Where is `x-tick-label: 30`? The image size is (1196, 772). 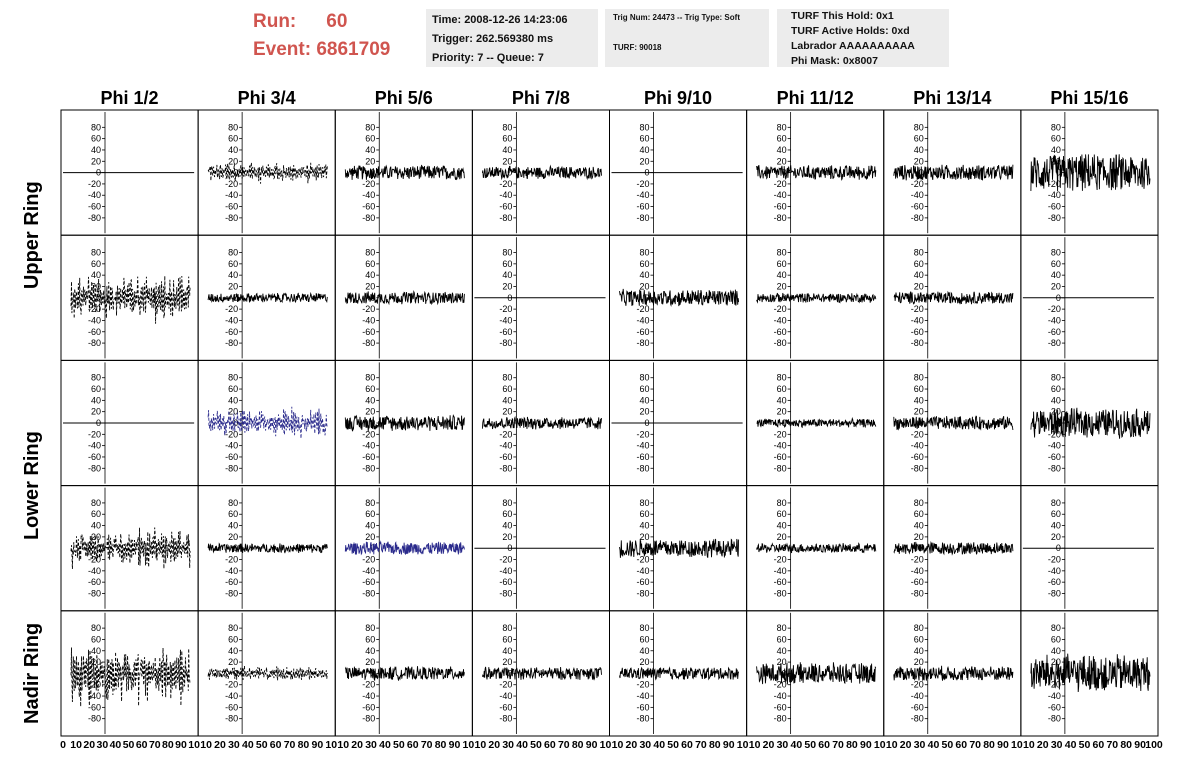 x-tick-label: 30 is located at coordinates (645, 745).